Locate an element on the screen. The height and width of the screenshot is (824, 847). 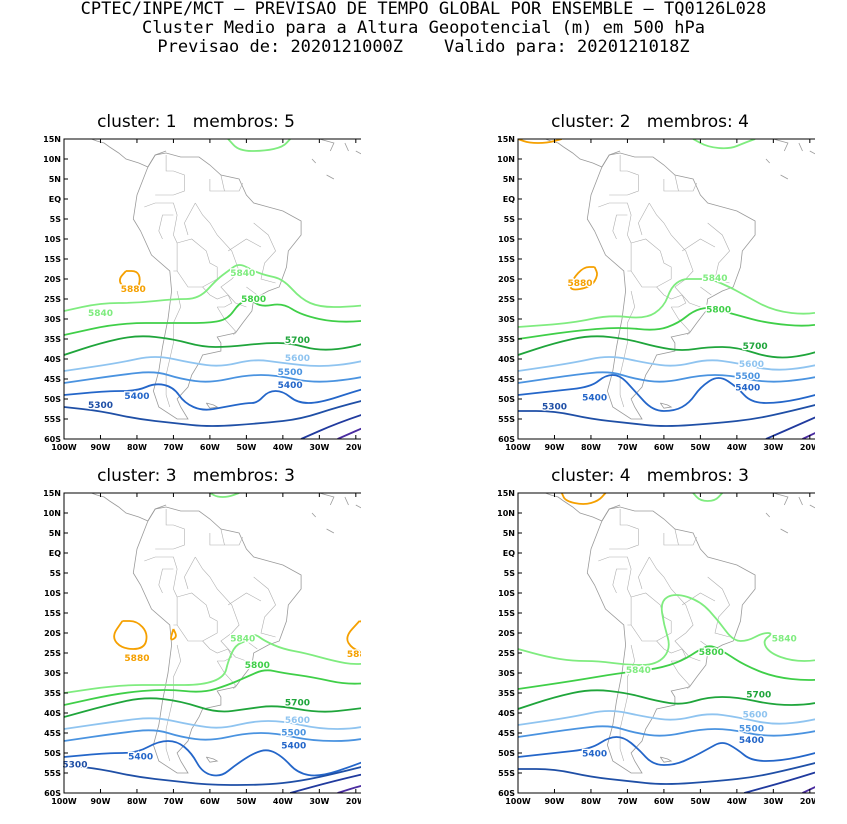
map-border is located at coordinates (212, 289).